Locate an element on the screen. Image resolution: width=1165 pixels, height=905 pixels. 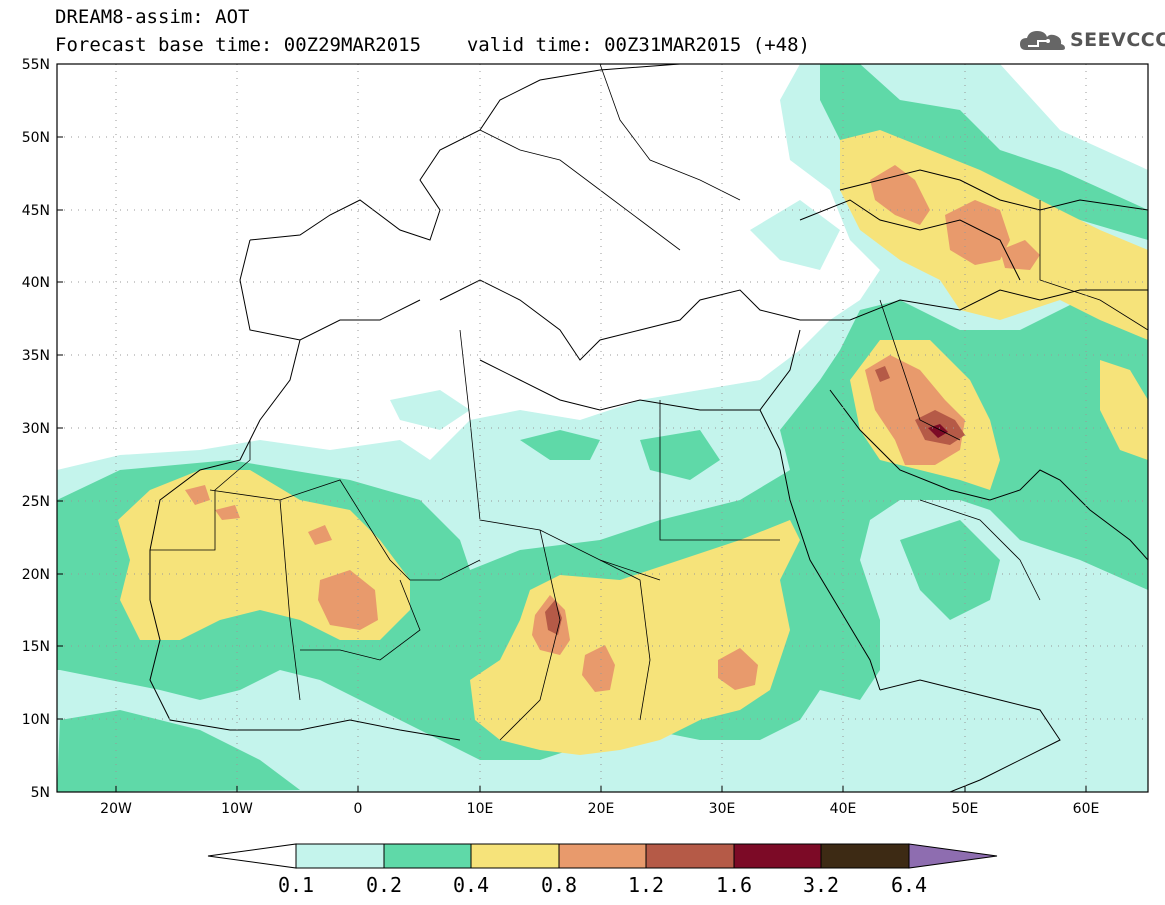
lat-label: 5N is located at coordinates (40, 793).